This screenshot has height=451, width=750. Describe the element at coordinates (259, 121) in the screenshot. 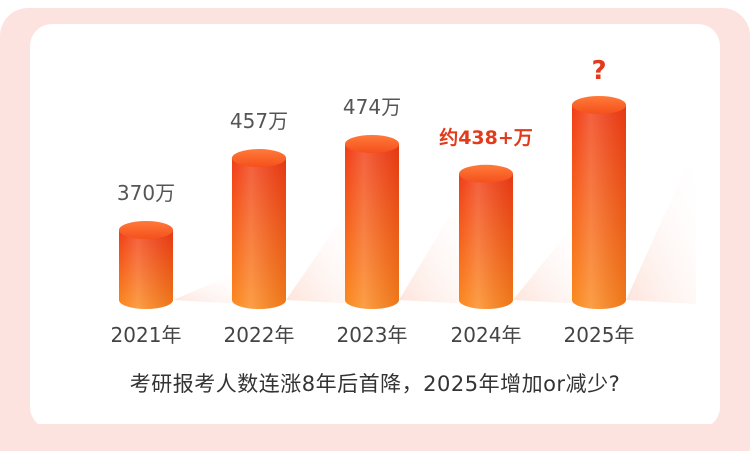

I see `data-label-2022年: 457万` at that location.